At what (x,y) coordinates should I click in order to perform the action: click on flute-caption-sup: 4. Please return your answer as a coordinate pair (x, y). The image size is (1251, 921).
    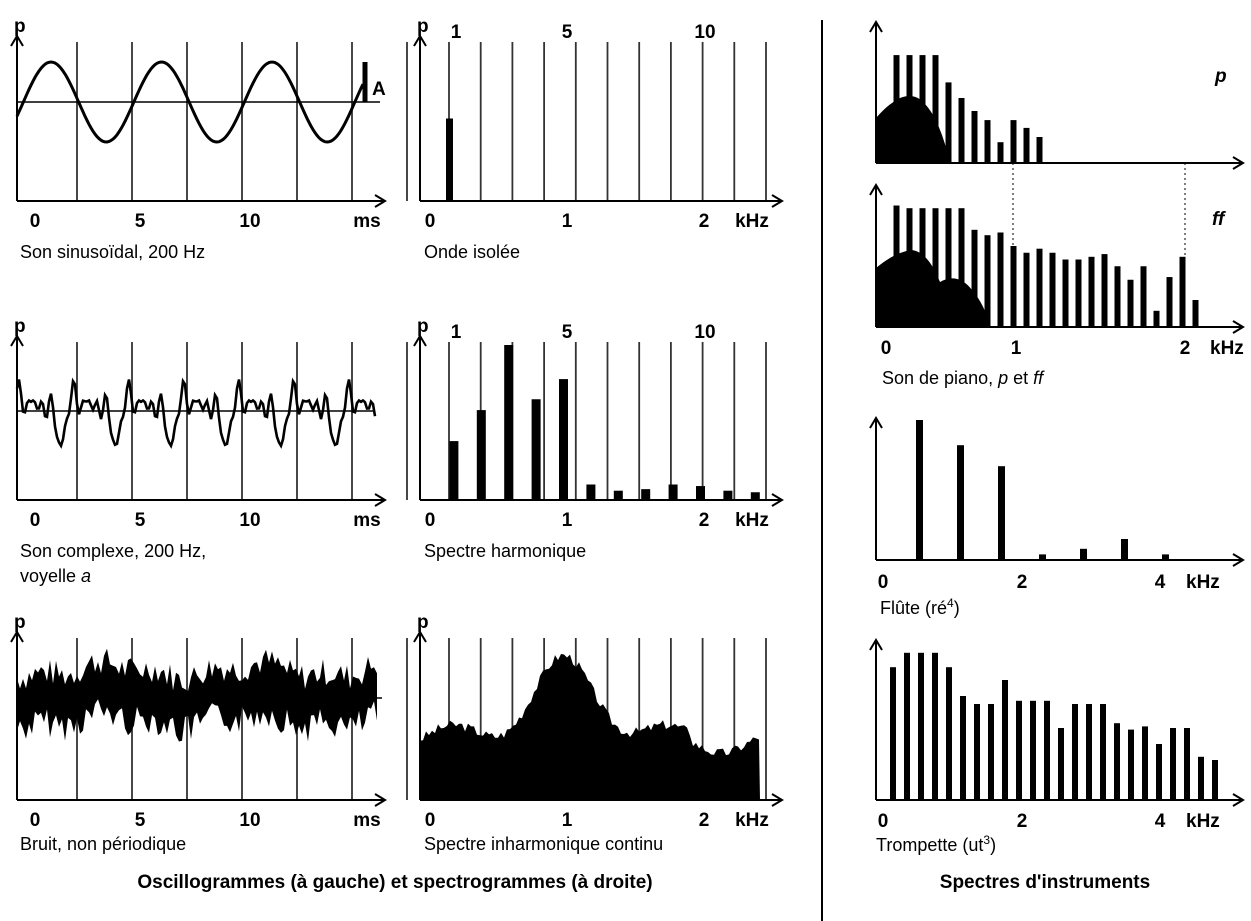
    Looking at the image, I should click on (950, 603).